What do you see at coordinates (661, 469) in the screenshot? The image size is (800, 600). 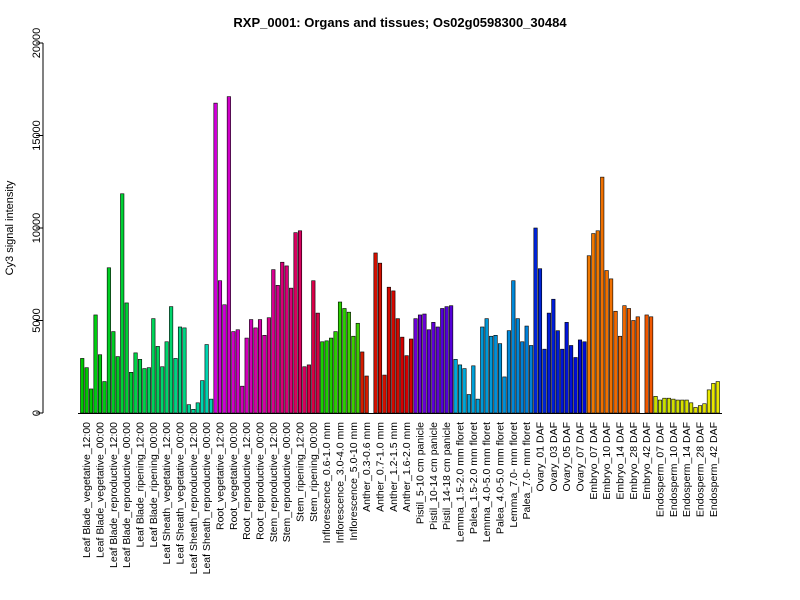 I see `x-tick-label: Endosperm_07 DAF` at bounding box center [661, 469].